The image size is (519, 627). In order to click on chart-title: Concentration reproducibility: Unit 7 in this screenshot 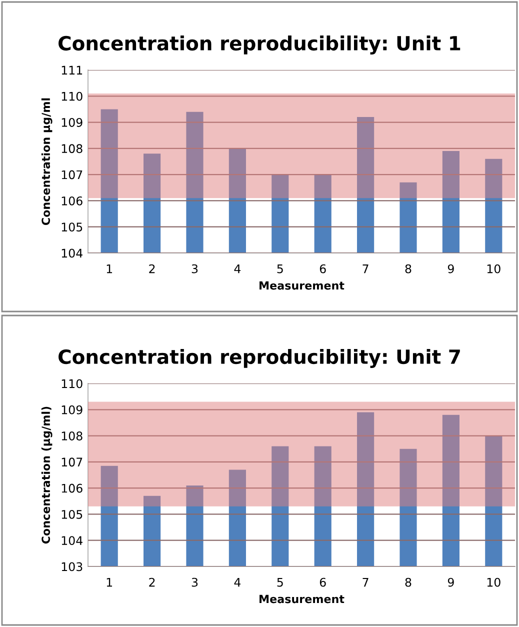, I will do `click(259, 358)`.